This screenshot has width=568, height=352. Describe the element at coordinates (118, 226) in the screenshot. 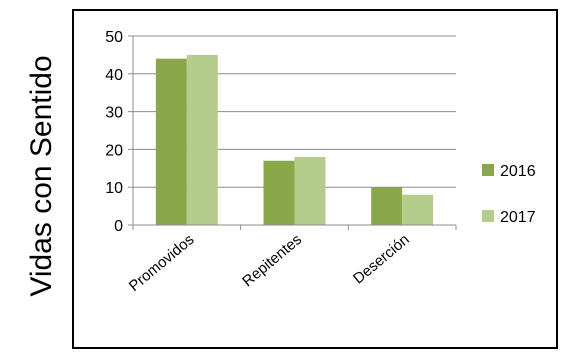

I see `y-tick-label: 0` at that location.